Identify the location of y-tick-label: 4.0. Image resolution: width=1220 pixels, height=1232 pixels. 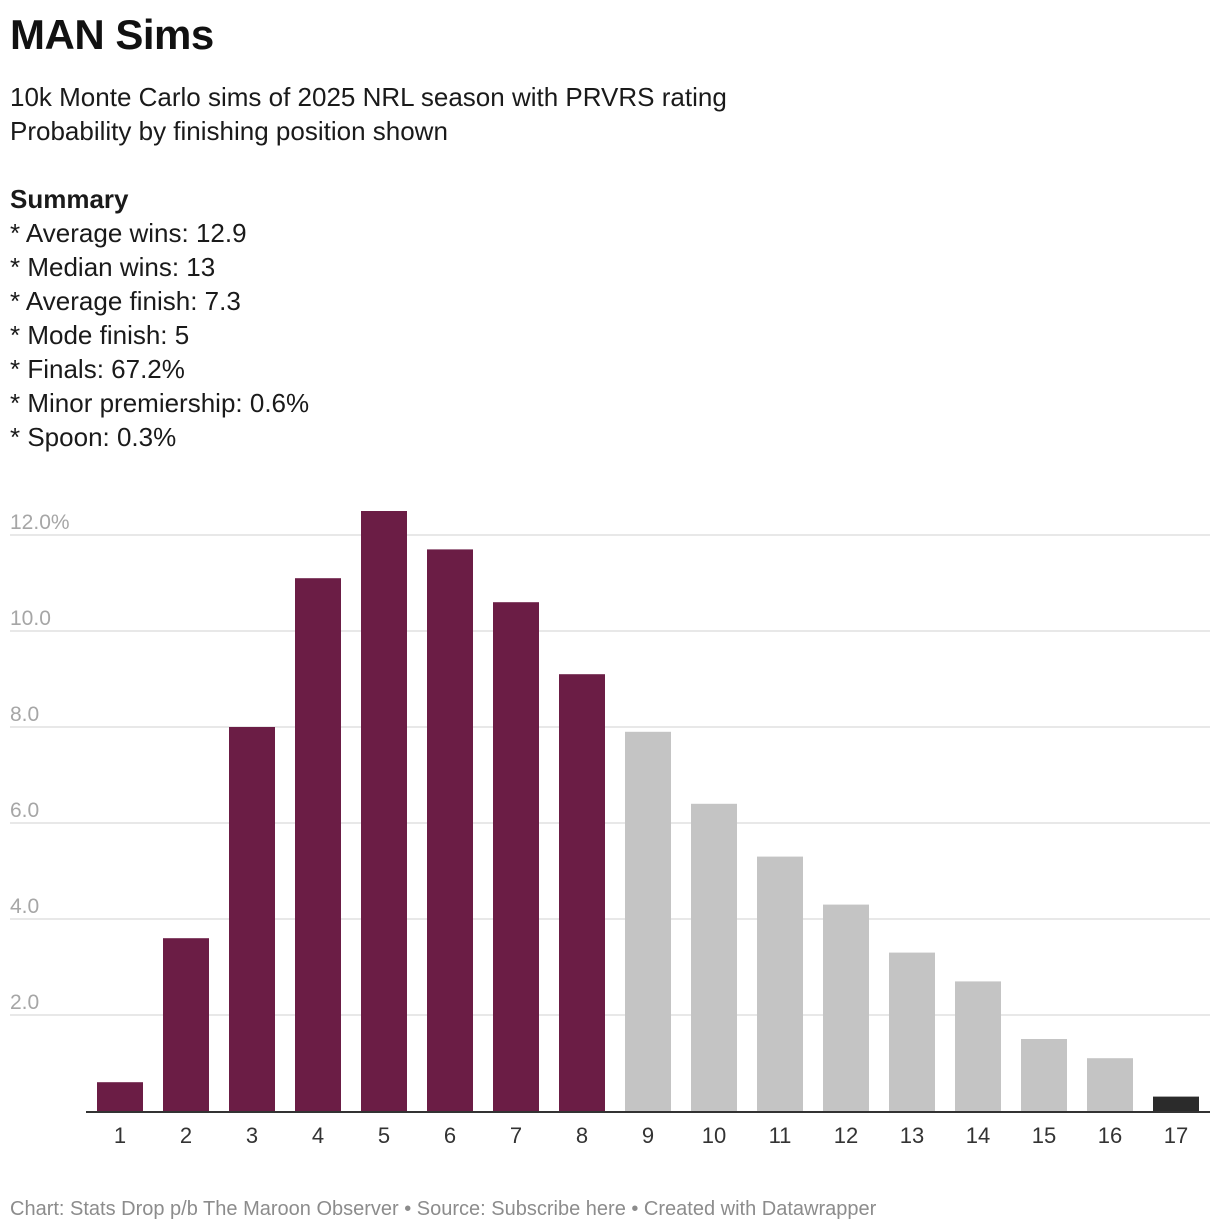
(24, 906).